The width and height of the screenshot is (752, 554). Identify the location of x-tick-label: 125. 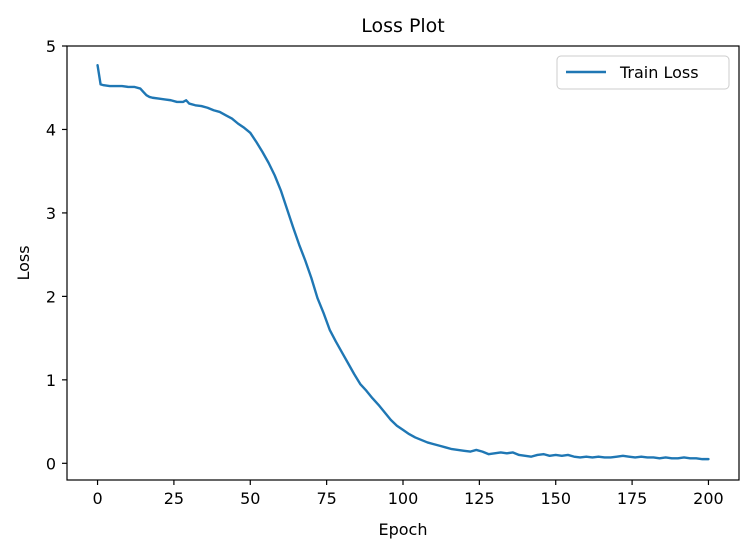
(479, 498).